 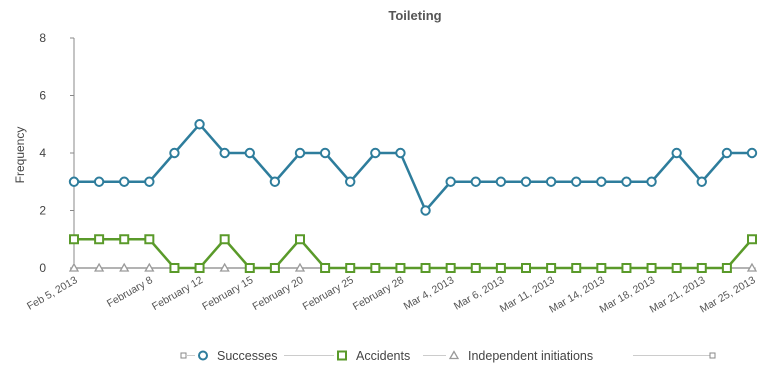 What do you see at coordinates (712, 355) in the screenshot?
I see `legend-handle-right` at bounding box center [712, 355].